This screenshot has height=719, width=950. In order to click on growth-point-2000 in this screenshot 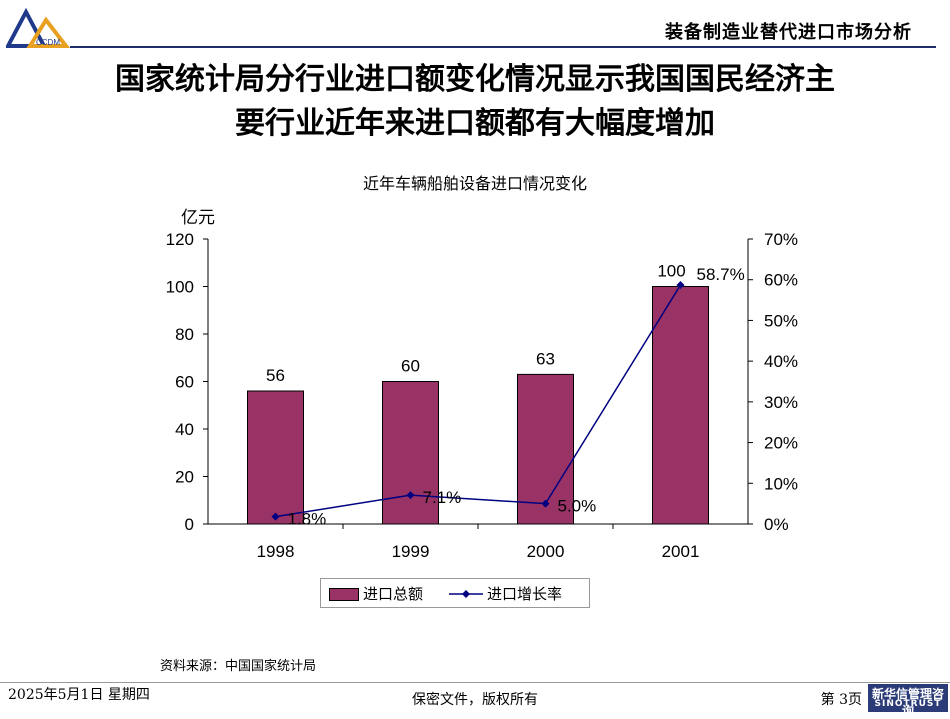, I will do `click(545, 503)`.